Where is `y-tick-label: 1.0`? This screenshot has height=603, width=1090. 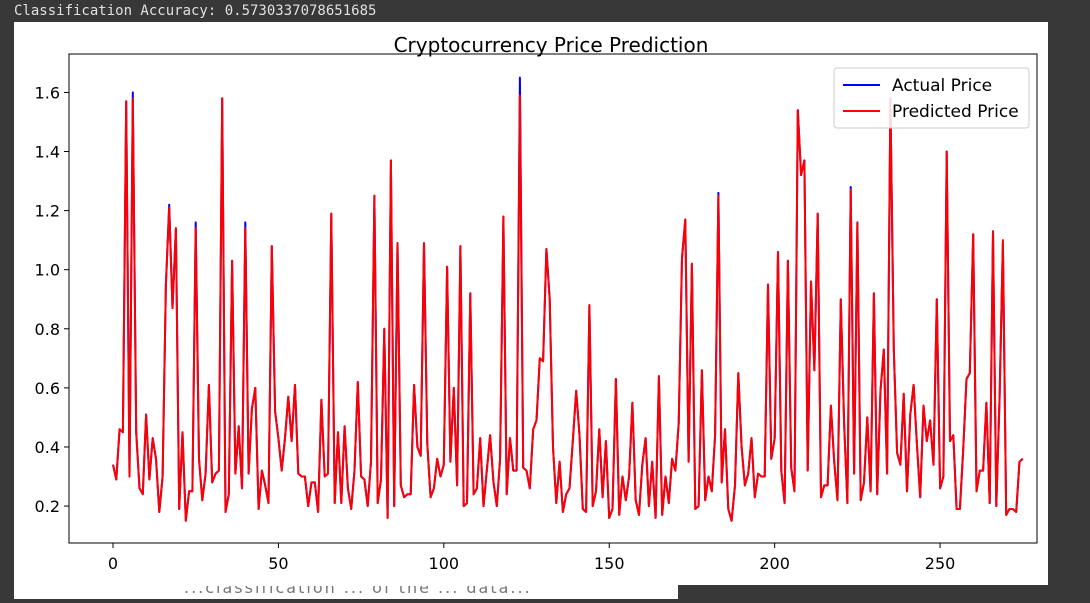
y-tick-label: 1.0 is located at coordinates (47, 270).